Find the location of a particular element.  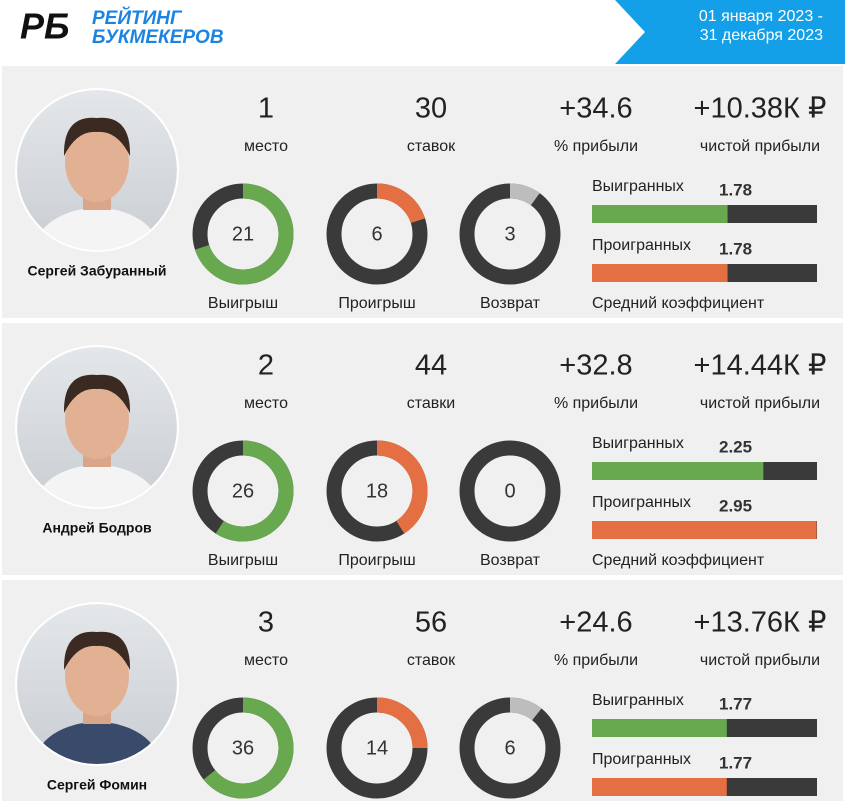

stat-value: +14.44К ₽ is located at coordinates (760, 366).